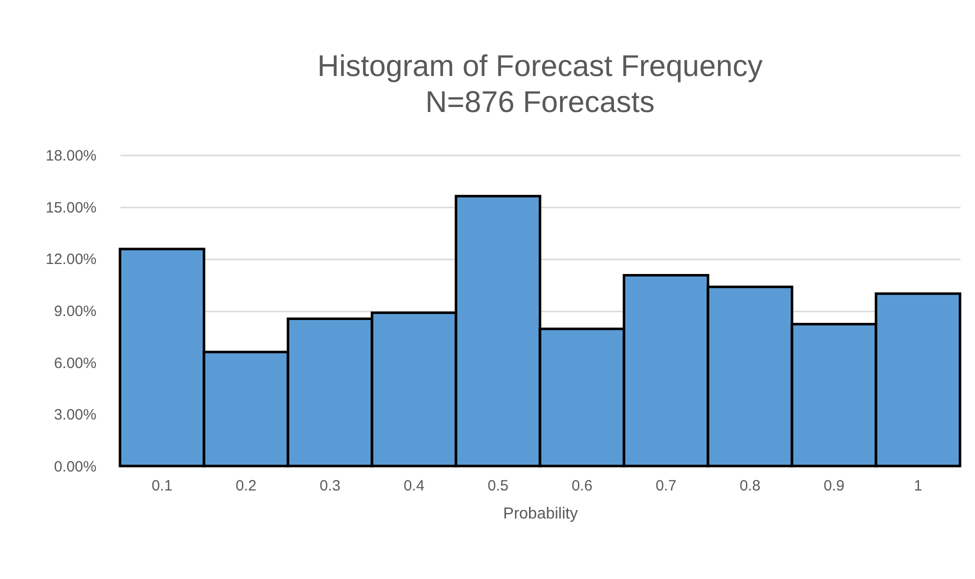  Describe the element at coordinates (666, 486) in the screenshot. I see `x-tick-label: 0.7` at that location.